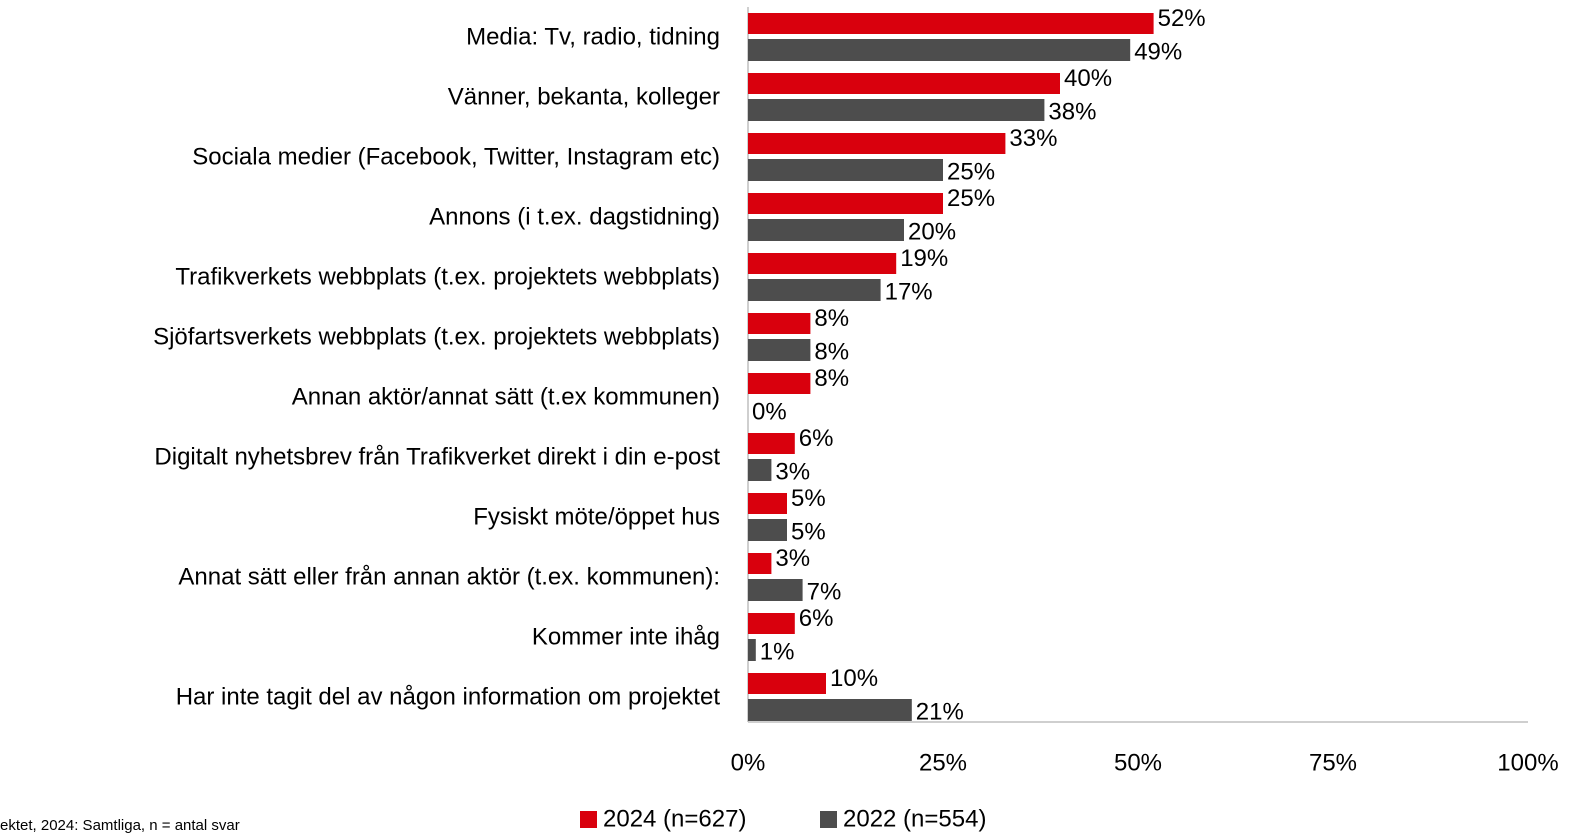 Image resolution: width=1570 pixels, height=833 pixels. Describe the element at coordinates (1333, 762) in the screenshot. I see `x-tick-label: 75%` at that location.